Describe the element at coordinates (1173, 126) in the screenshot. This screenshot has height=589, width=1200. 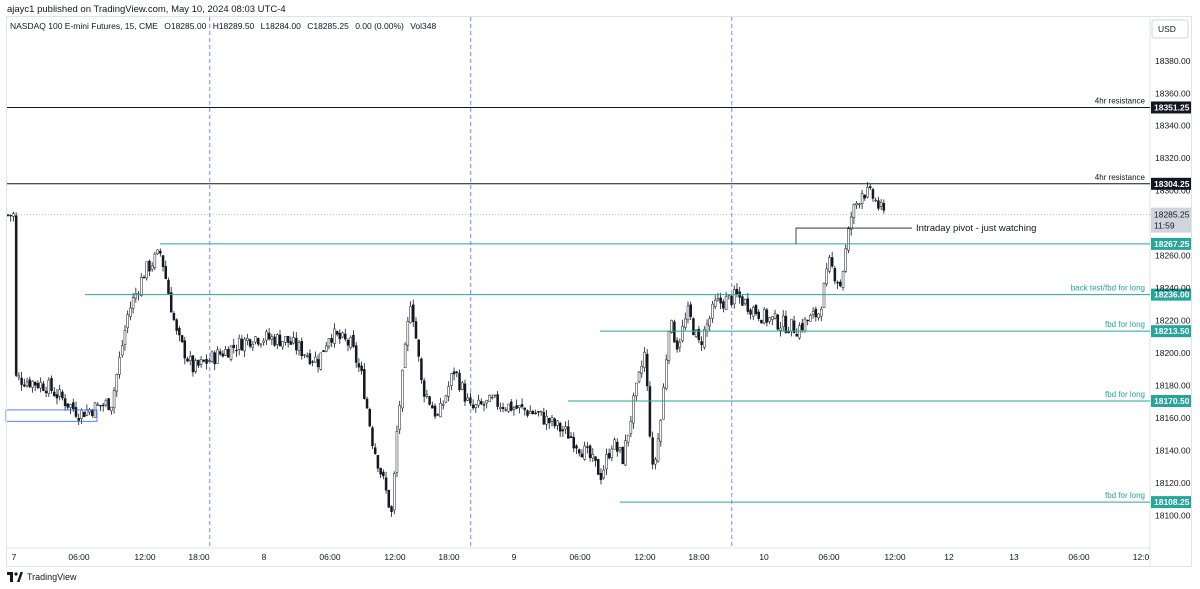
I see `price-tick-label: 18340.00` at that location.